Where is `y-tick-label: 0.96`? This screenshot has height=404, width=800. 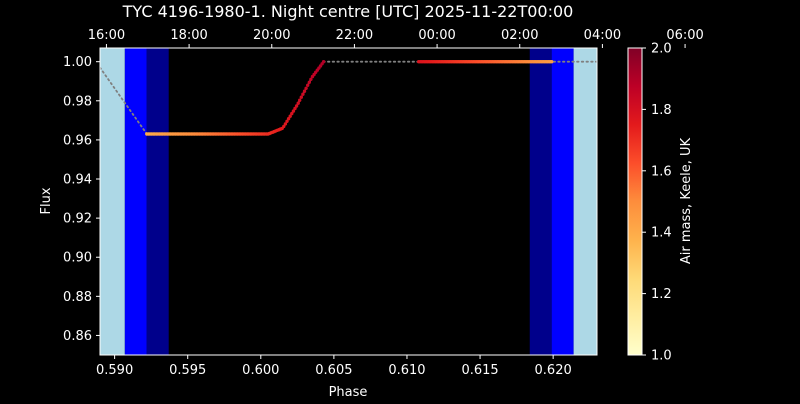 y-tick-label: 0.96 is located at coordinates (77, 140).